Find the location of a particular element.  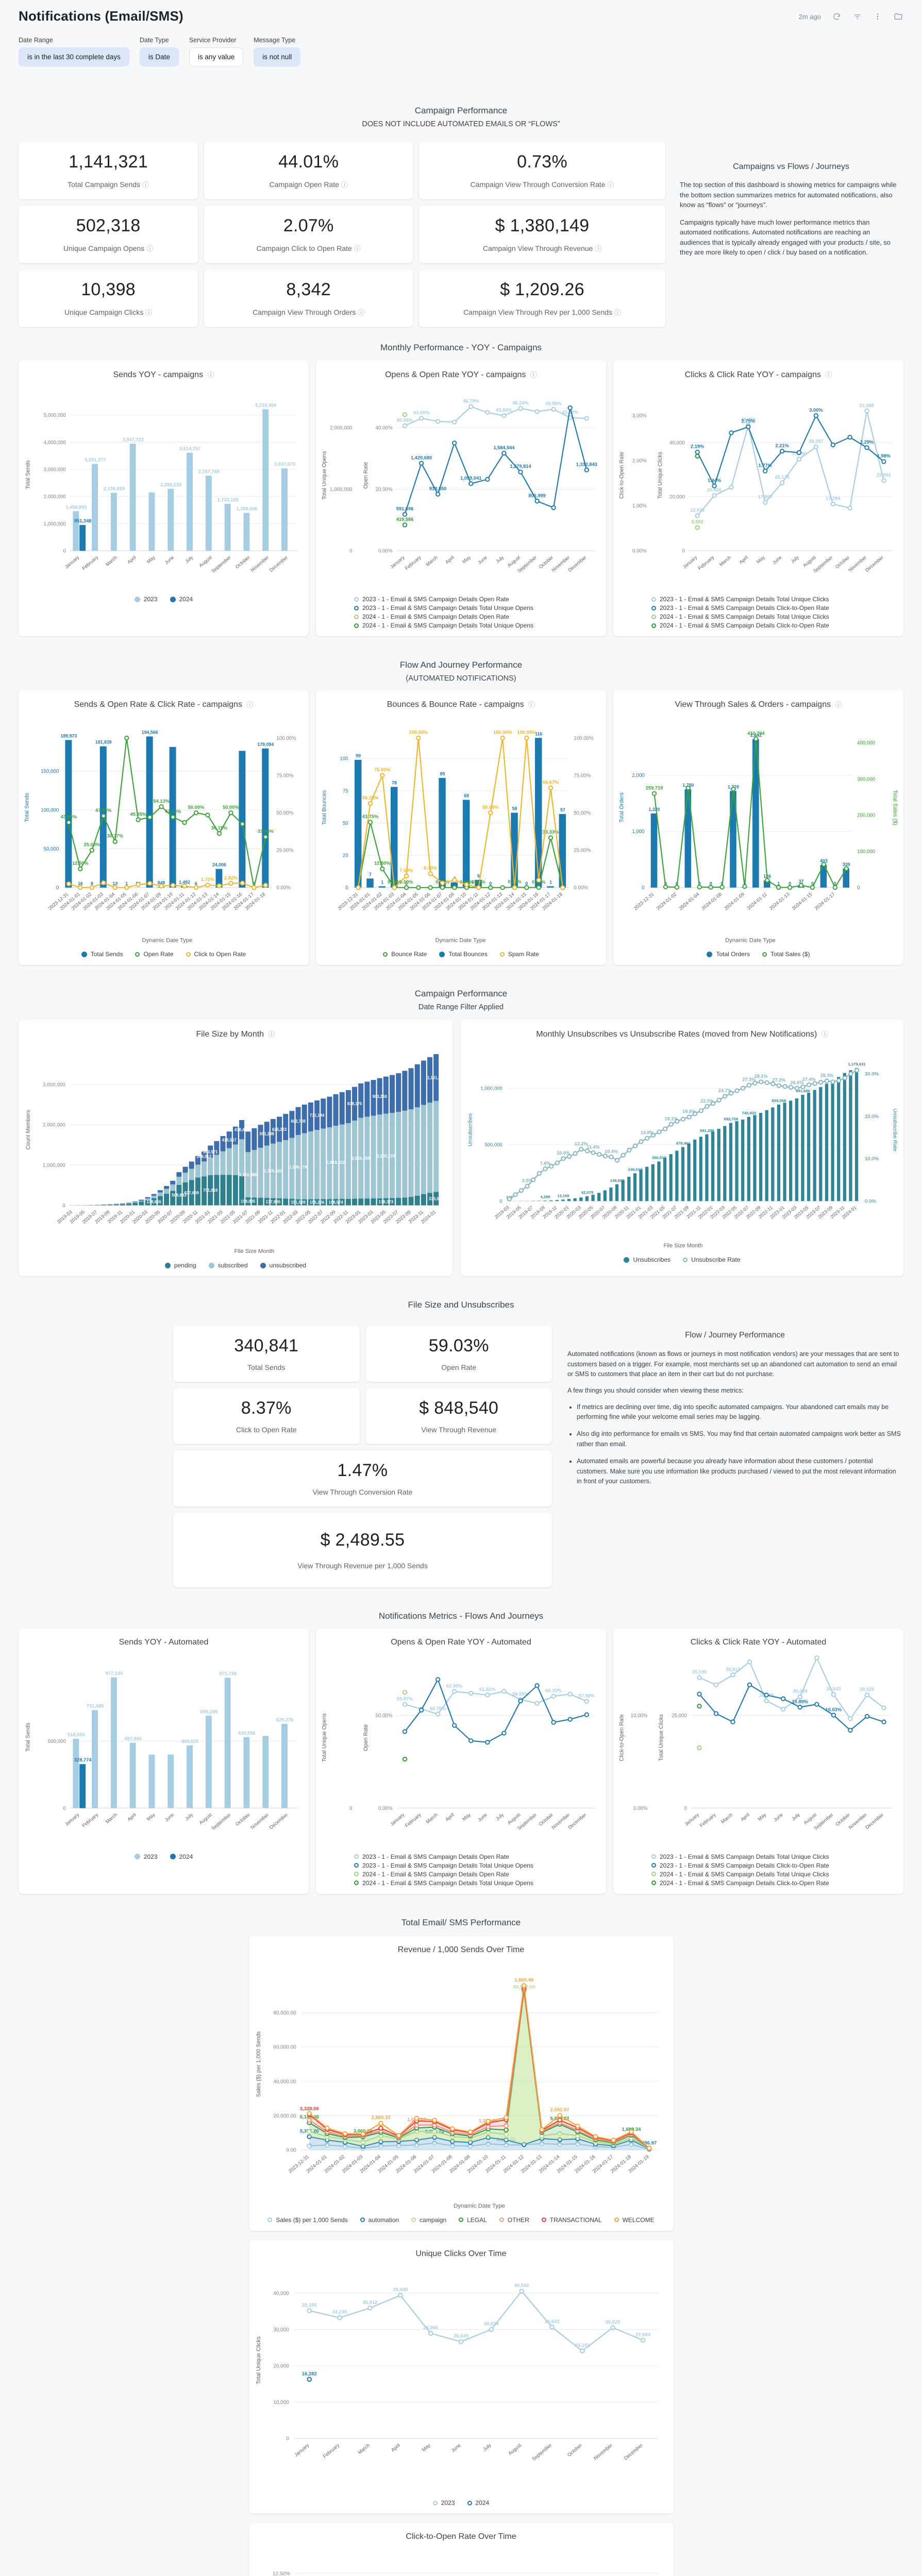

folder-icon is located at coordinates (898, 16).